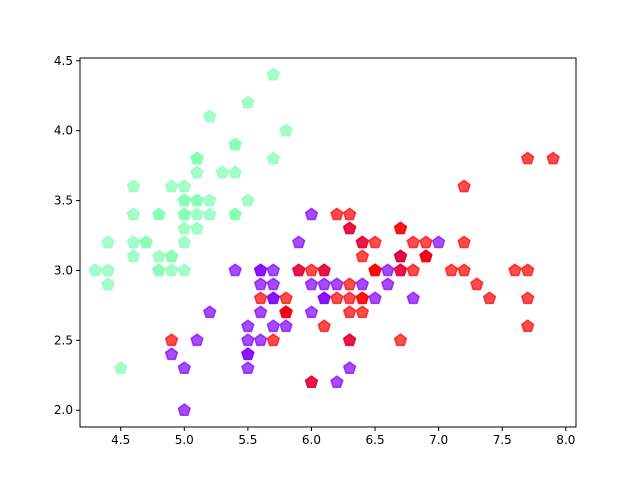 This screenshot has height=480, width=640. I want to click on x-tick-label: 7.5, so click(502, 440).